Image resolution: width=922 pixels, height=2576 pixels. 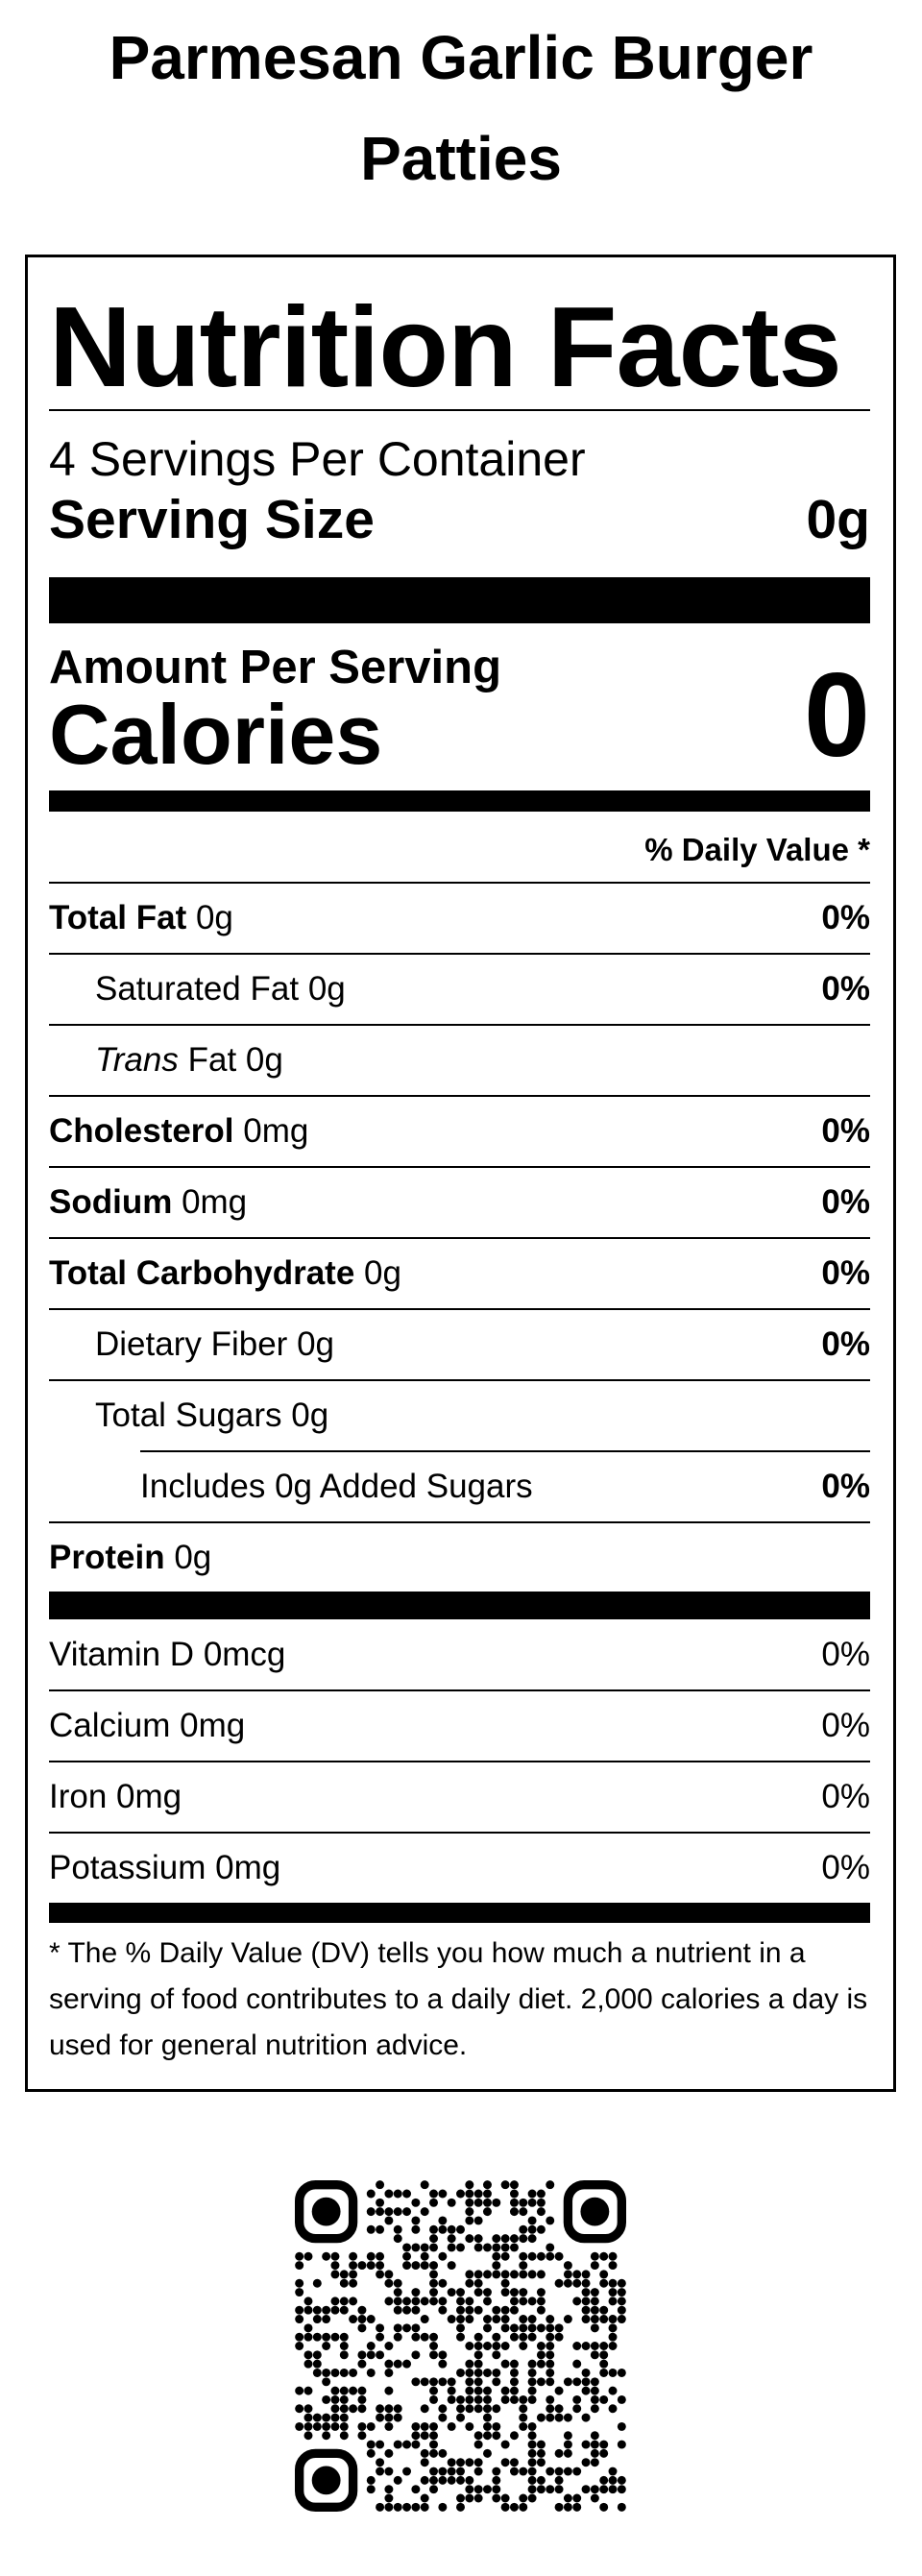 I want to click on nutrient-name: Dietary Fiber, so click(x=191, y=1344).